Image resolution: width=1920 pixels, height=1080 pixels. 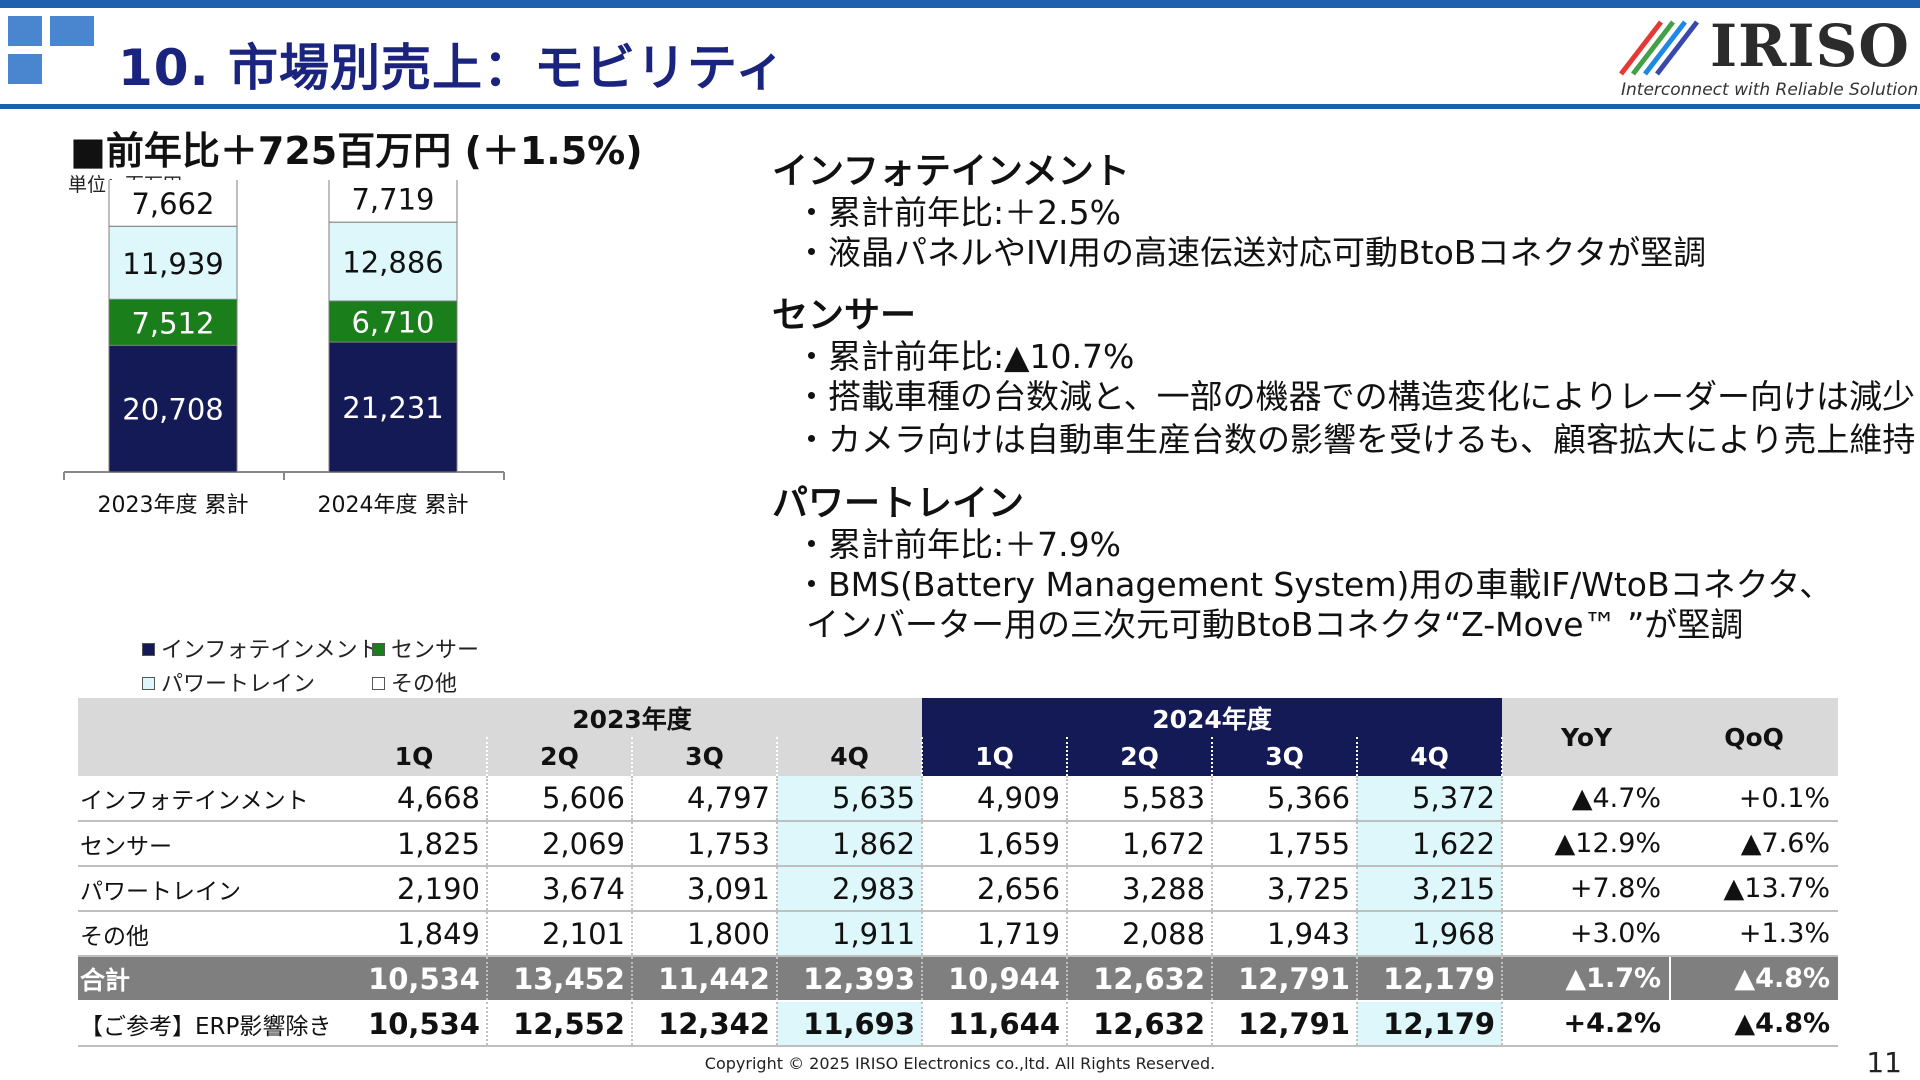 I want to click on table-cell: 1,911, so click(x=850, y=934).